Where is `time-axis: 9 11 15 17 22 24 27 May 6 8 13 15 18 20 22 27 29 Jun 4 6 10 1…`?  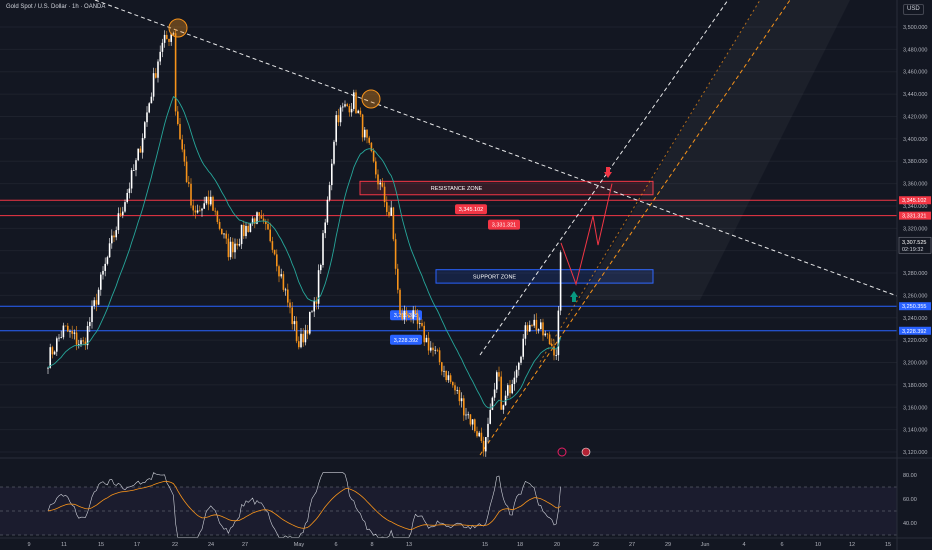 time-axis: 9 11 15 17 22 24 27 May 6 8 13 15 18 20 22 27 29 Jun 4 6 10 1… is located at coordinates (466, 542).